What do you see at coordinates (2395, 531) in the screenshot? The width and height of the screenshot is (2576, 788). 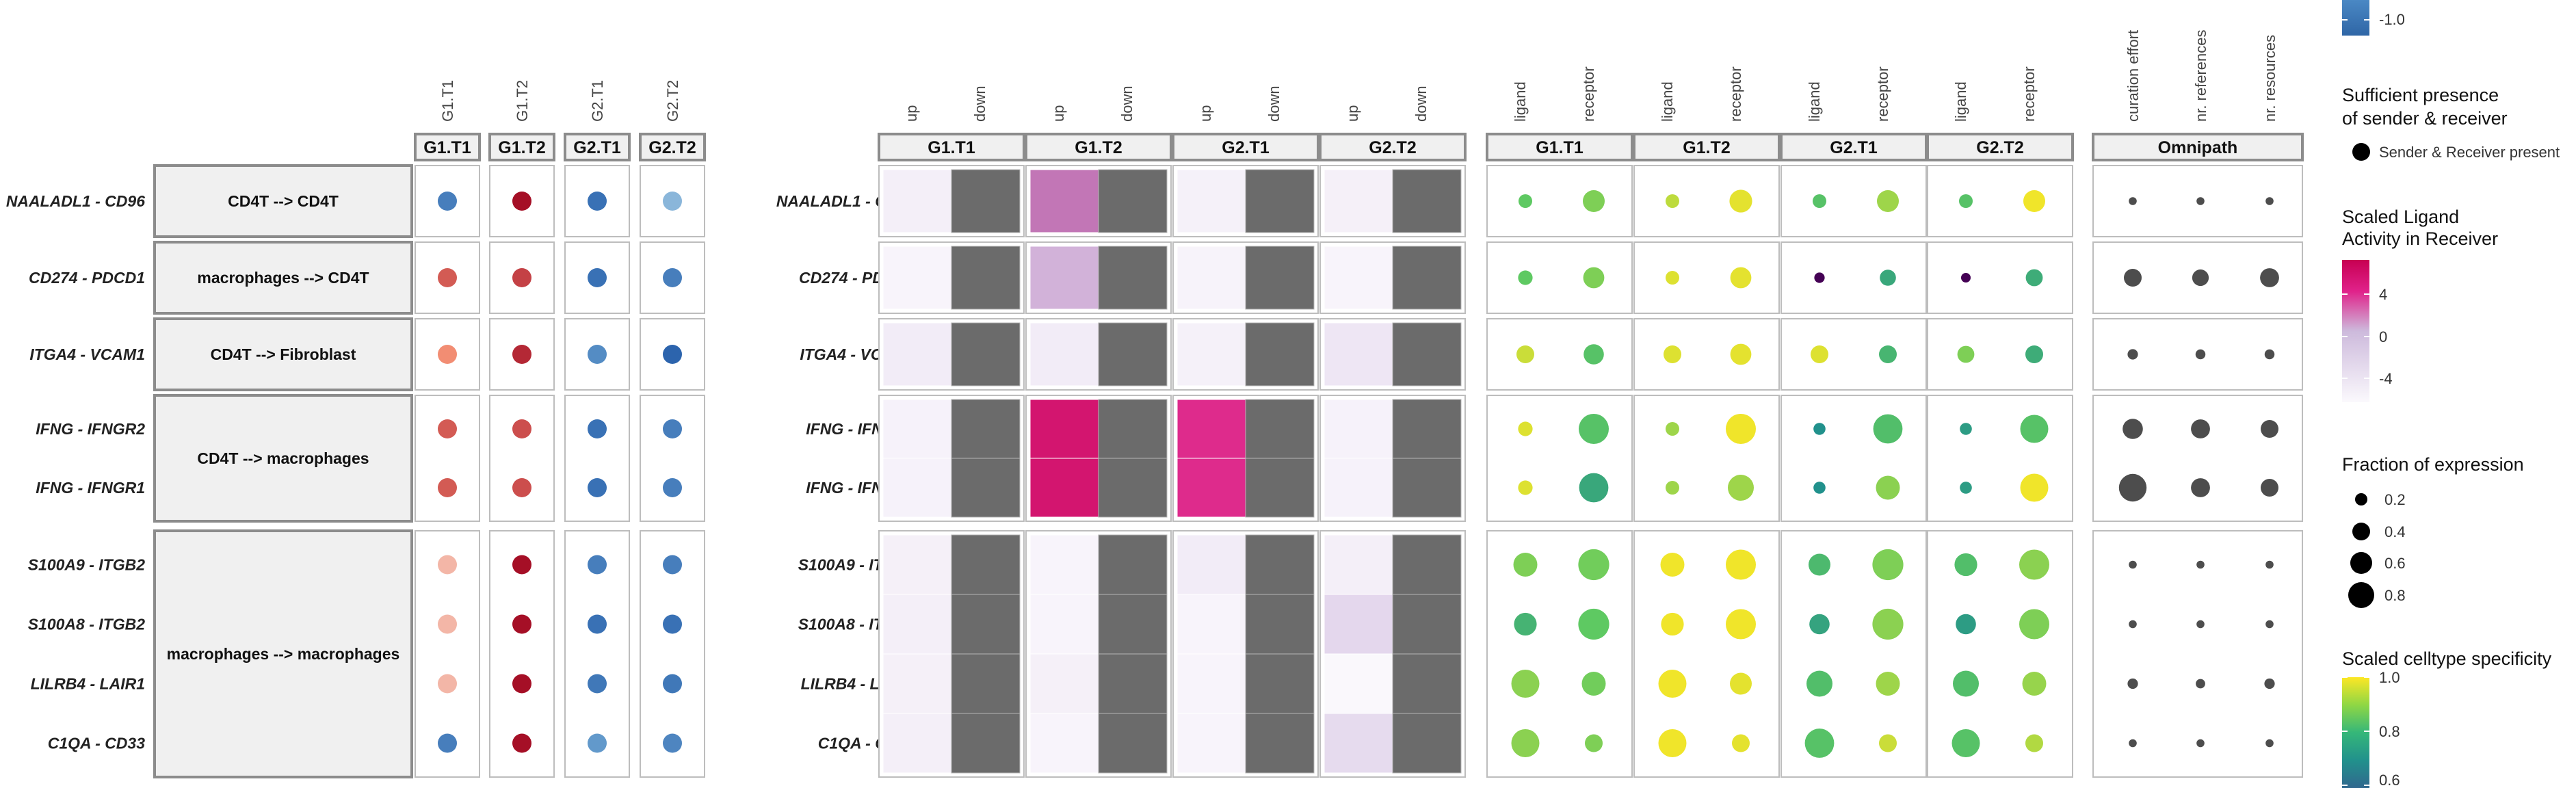 I see `fraction-key-label: 0.4` at bounding box center [2395, 531].